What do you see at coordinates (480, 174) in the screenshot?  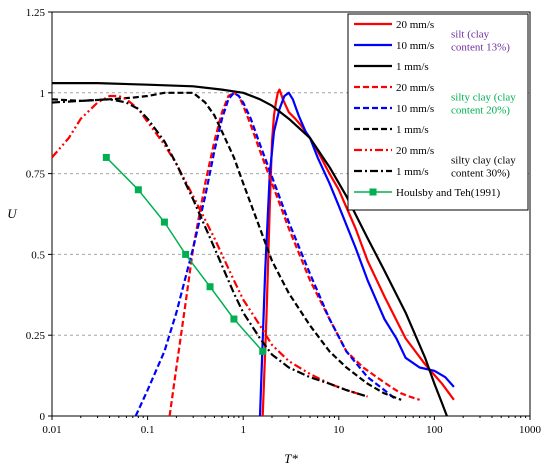 I see `legend-group-label: content 30%)` at bounding box center [480, 174].